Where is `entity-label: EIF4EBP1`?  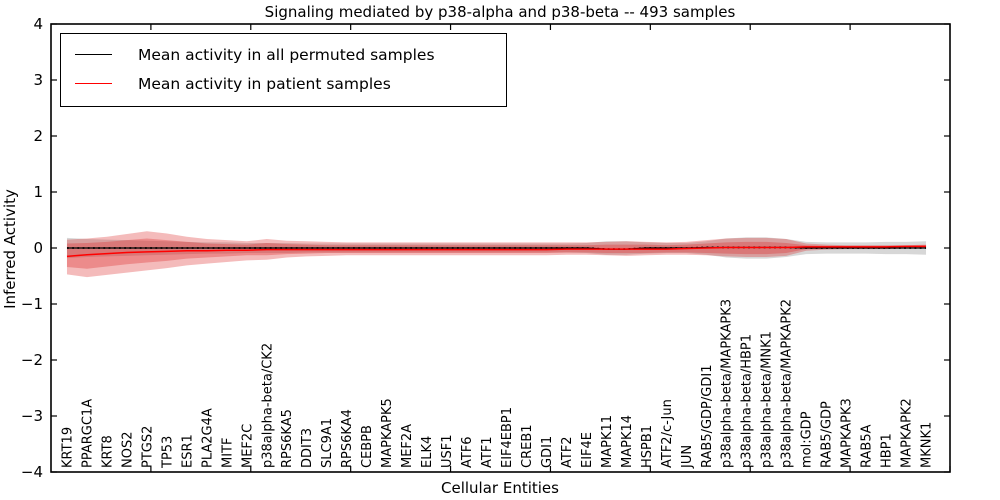
entity-label: EIF4EBP1 is located at coordinates (507, 437).